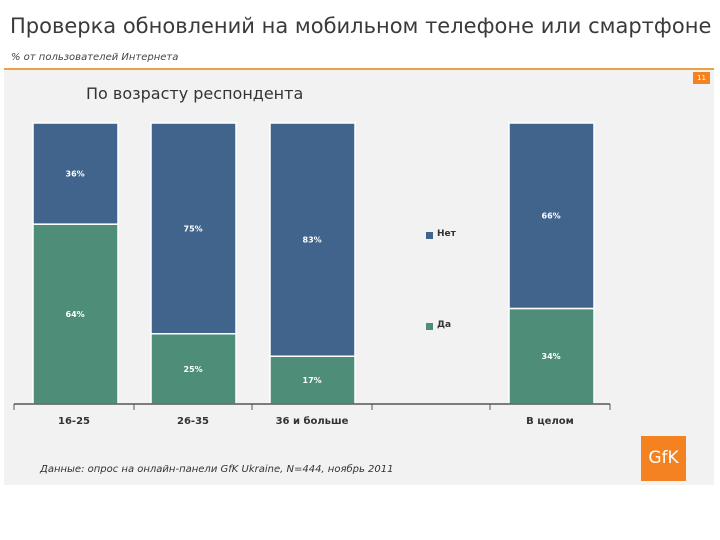 The height and width of the screenshot is (540, 720). What do you see at coordinates (74, 421) in the screenshot?
I see `x-tick-label: 16-25` at bounding box center [74, 421].